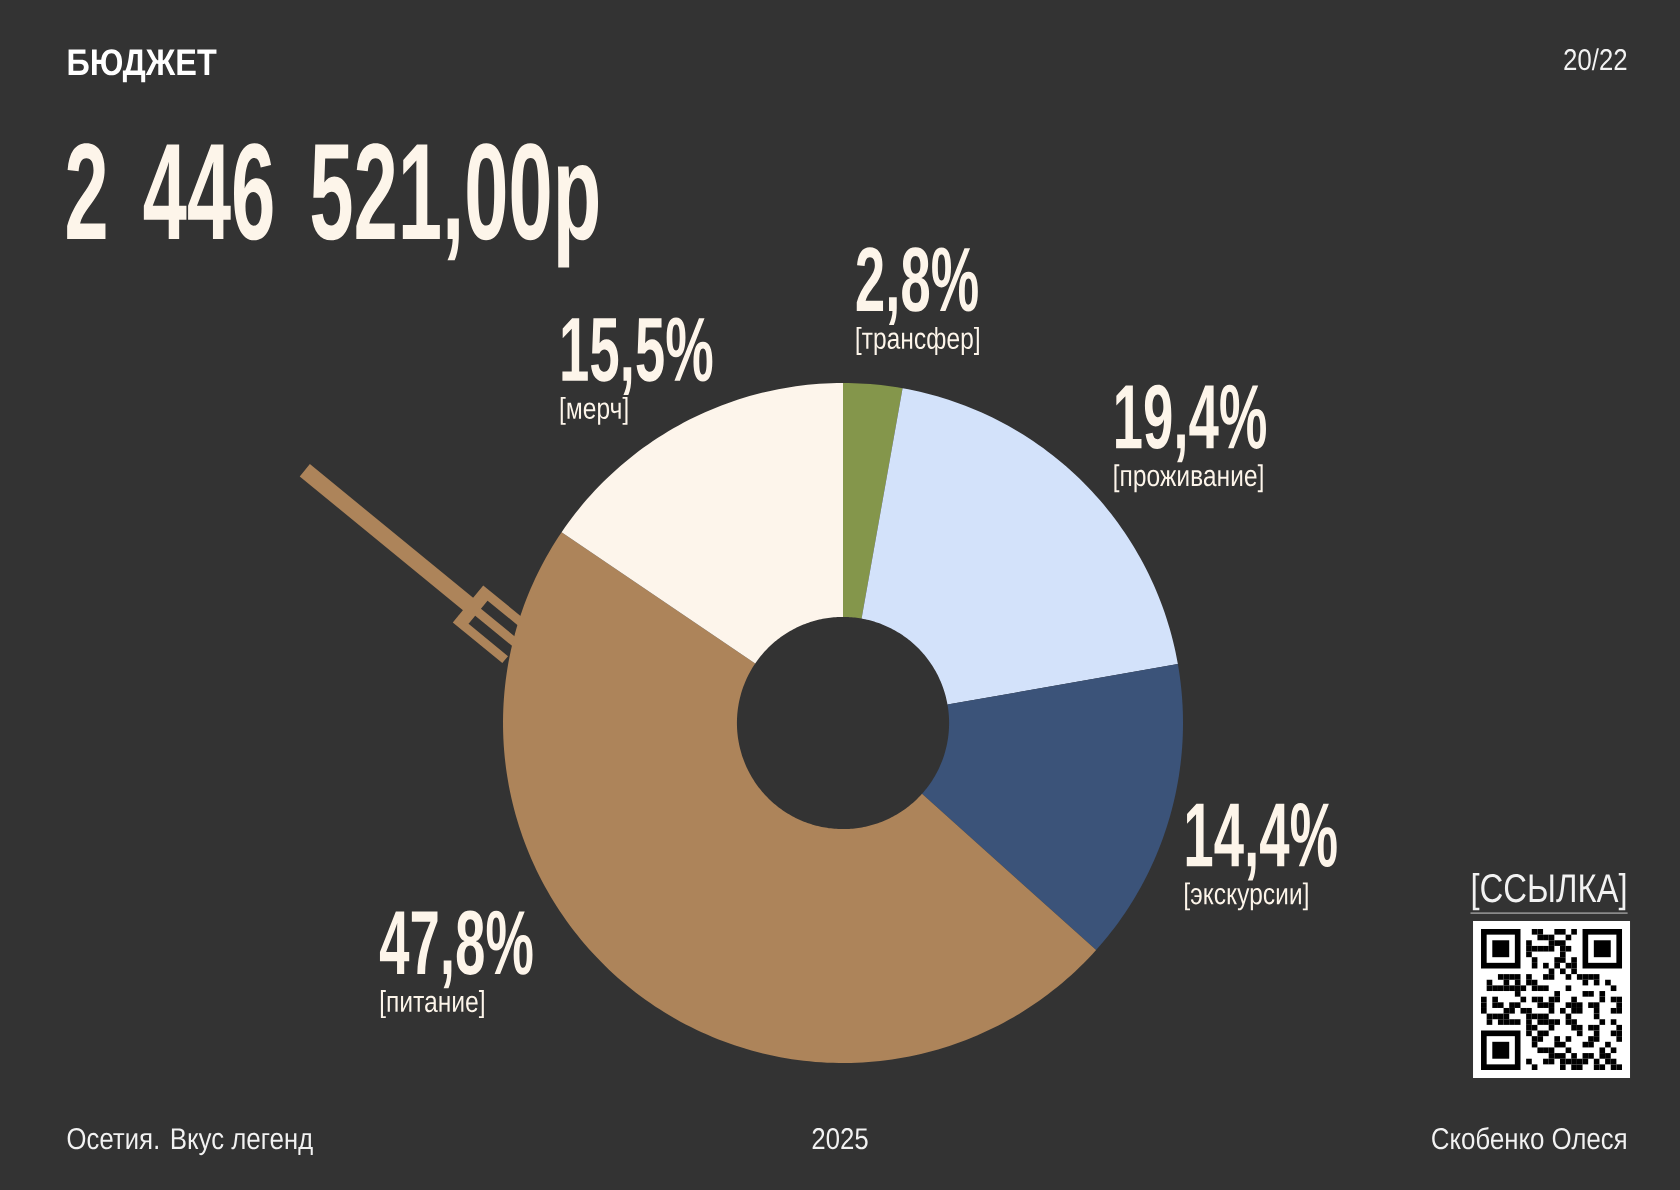 The width and height of the screenshot is (1680, 1190). What do you see at coordinates (1191, 423) in the screenshot?
I see `data-label: 19,4%` at bounding box center [1191, 423].